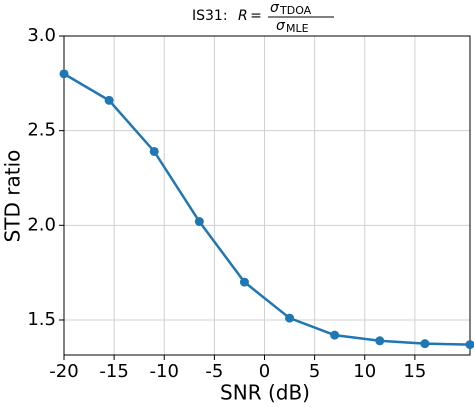 The image size is (474, 407). Describe the element at coordinates (297, 28) in the screenshot. I see `title-denominator-sub: MLE` at that location.